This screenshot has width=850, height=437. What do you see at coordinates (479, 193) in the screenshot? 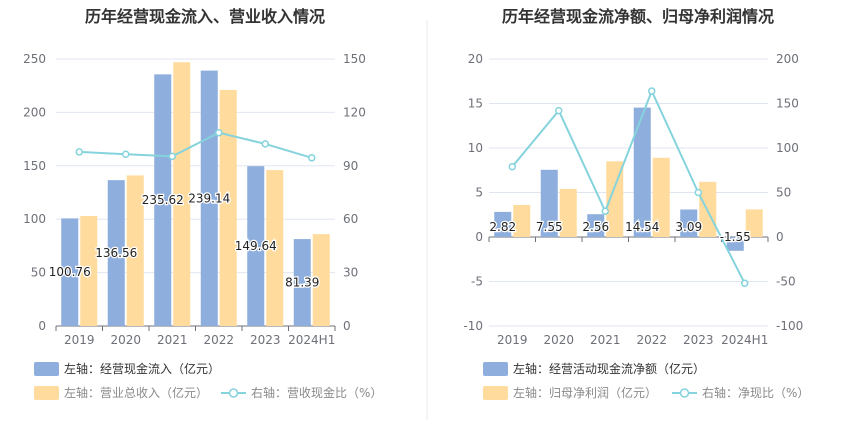
I see `left-axis-tick-label: 5` at bounding box center [479, 193].